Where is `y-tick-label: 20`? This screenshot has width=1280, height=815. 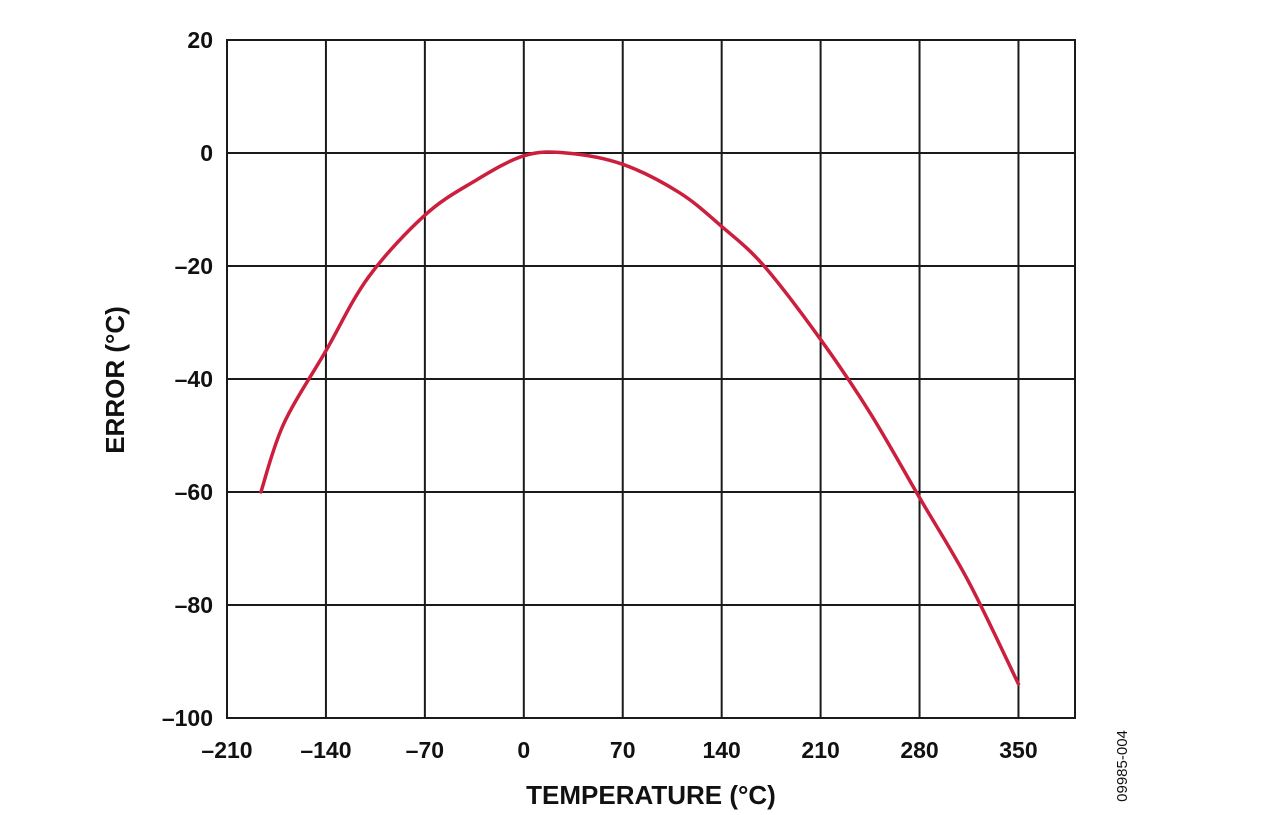 y-tick-label: 20 is located at coordinates (200, 40).